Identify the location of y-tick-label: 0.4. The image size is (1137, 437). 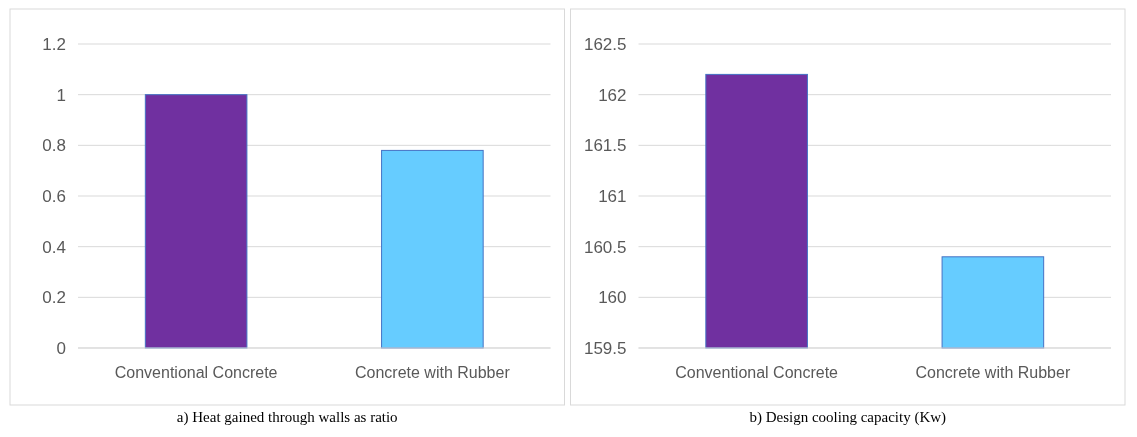
(54, 247).